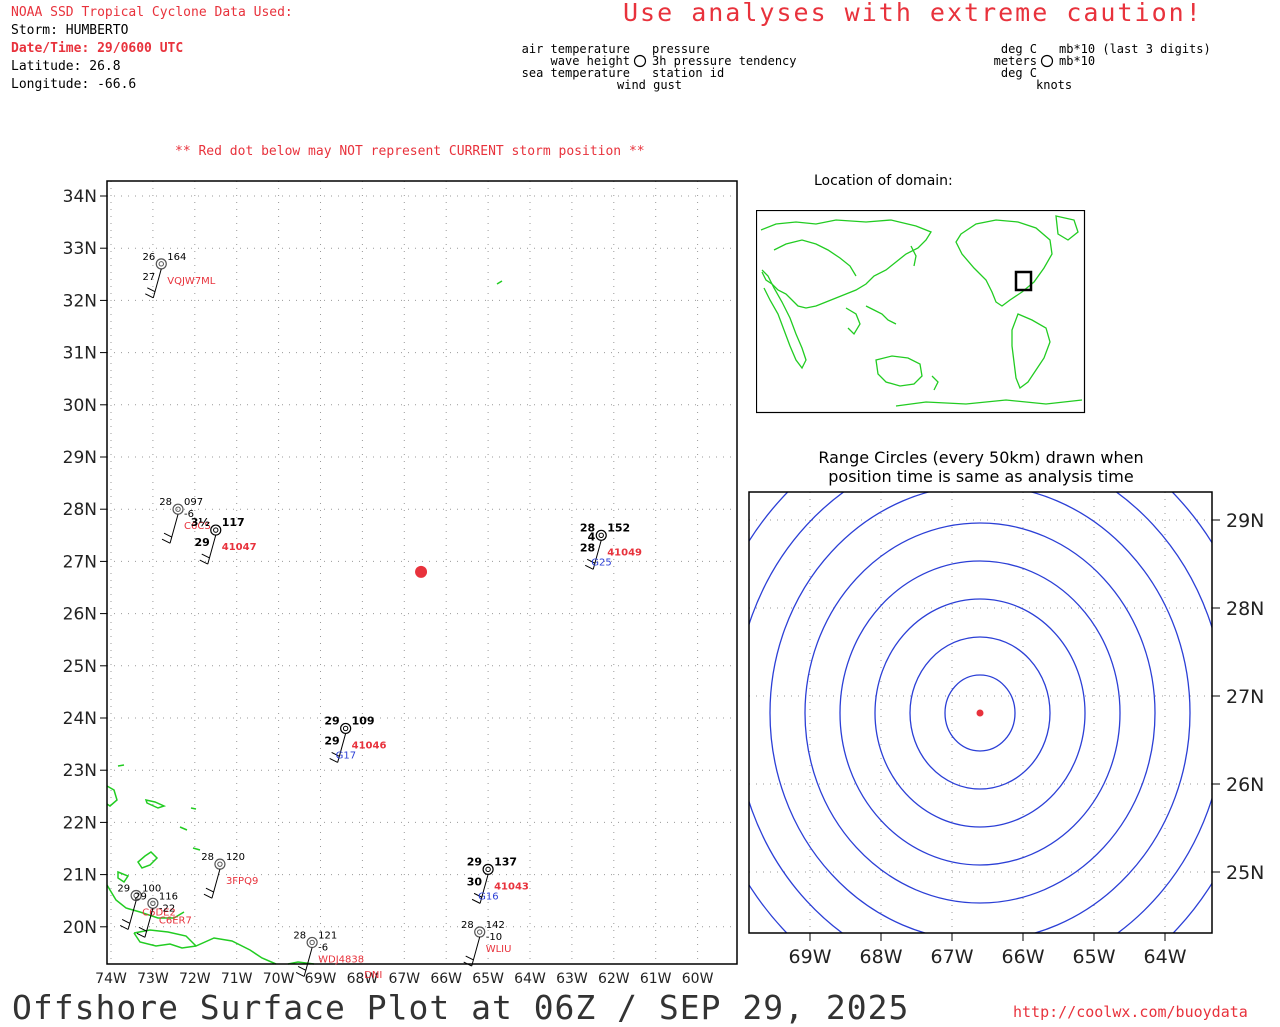  I want to click on station-pressure: 152, so click(618, 527).